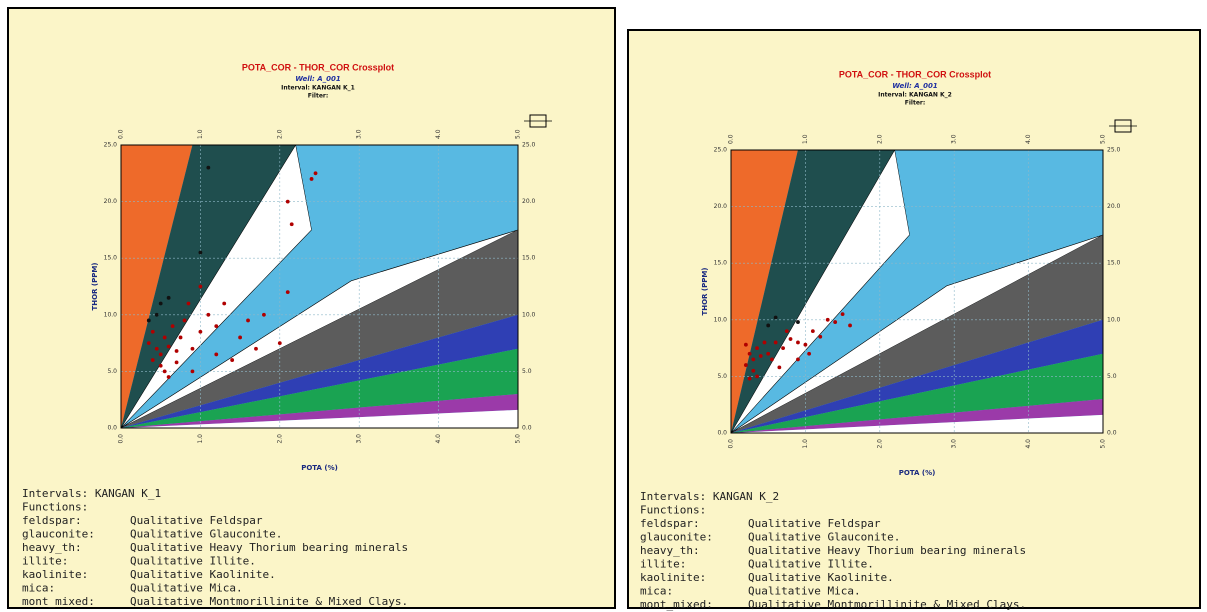  What do you see at coordinates (112, 371) in the screenshot?
I see `y-tick-label: 5.0` at bounding box center [112, 371].